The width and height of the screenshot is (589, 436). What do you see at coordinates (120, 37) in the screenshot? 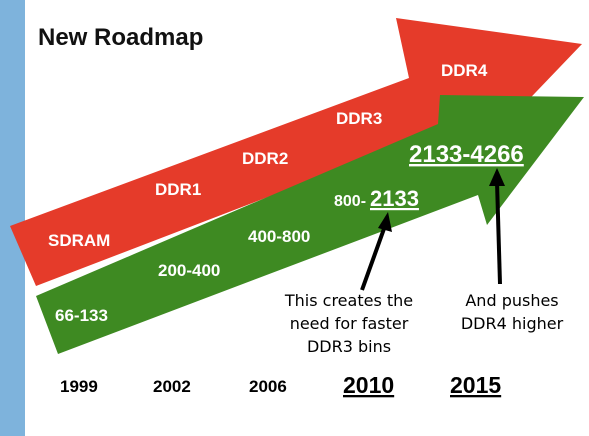
I see `page-title: New Roadmap` at bounding box center [120, 37].